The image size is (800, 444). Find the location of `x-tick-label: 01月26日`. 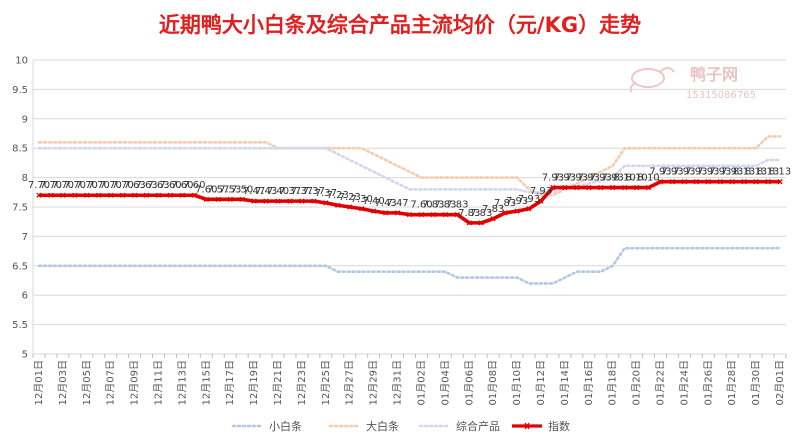

x-tick-label: 01月26日 is located at coordinates (708, 382).